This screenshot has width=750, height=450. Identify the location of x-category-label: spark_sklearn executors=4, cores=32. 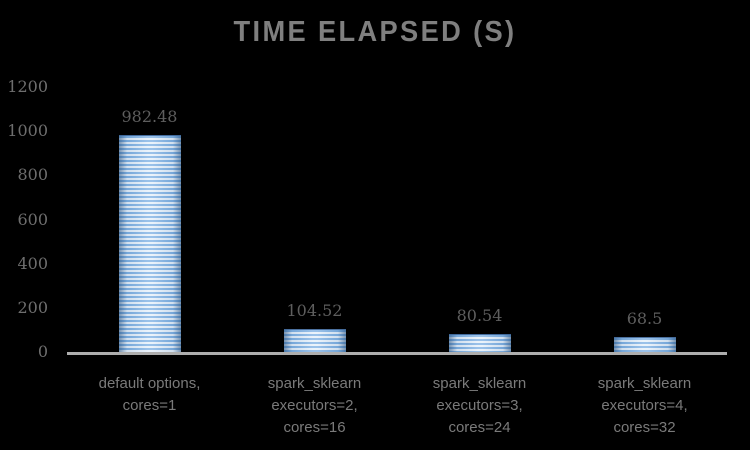
(645, 406).